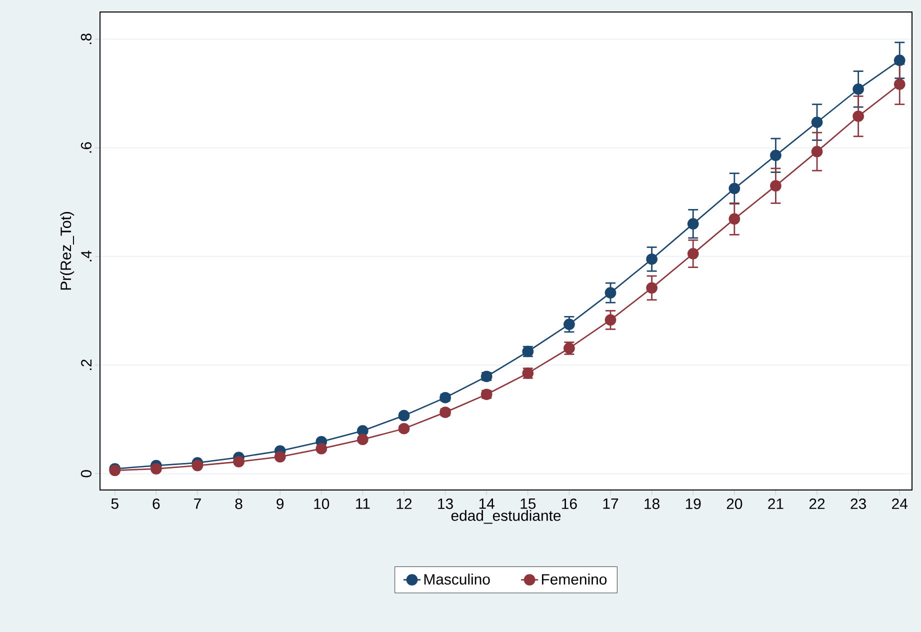 The width and height of the screenshot is (921, 632). What do you see at coordinates (569, 504) in the screenshot?
I see `x-tick-label: 16` at bounding box center [569, 504].